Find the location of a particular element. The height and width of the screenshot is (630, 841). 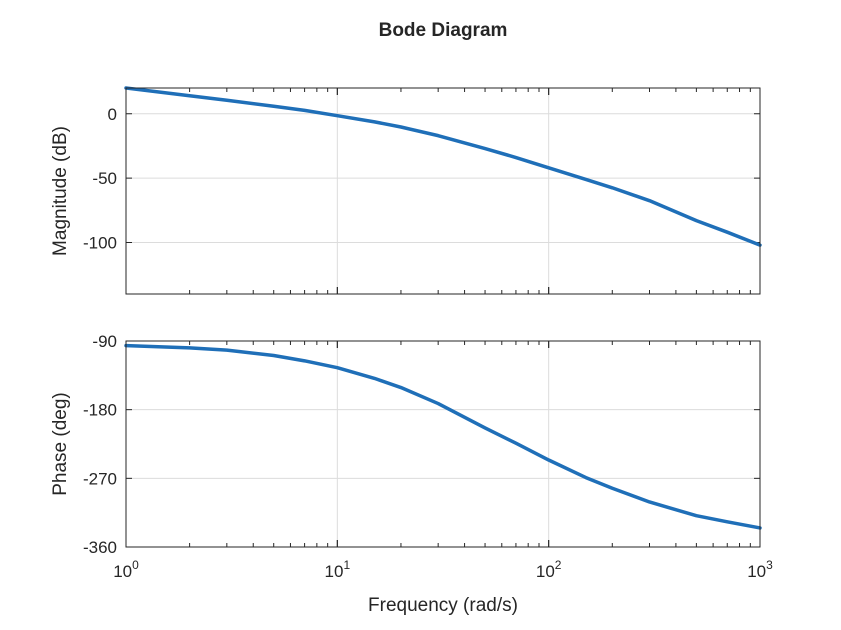

magnitude-y-tick-label: 0 is located at coordinates (112, 114).